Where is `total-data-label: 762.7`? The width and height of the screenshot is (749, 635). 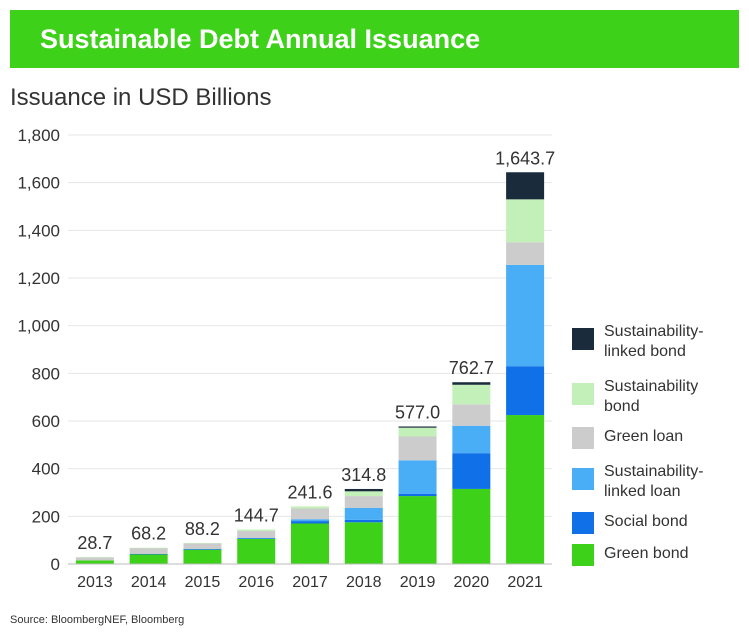
total-data-label: 762.7 is located at coordinates (471, 368).